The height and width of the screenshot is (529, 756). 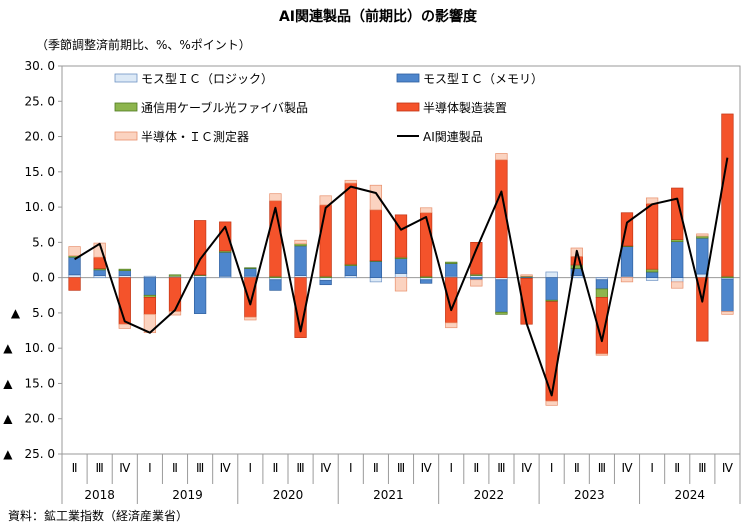 I want to click on chart-title: AI関連製品（前期比）の影響度, so click(x=378, y=17).